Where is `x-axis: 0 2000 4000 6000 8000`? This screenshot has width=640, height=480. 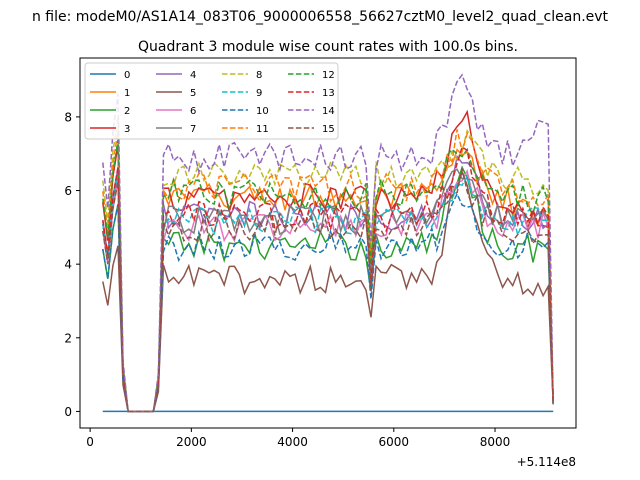
x-axis: 0 2000 4000 6000 8000 is located at coordinates (298, 438).